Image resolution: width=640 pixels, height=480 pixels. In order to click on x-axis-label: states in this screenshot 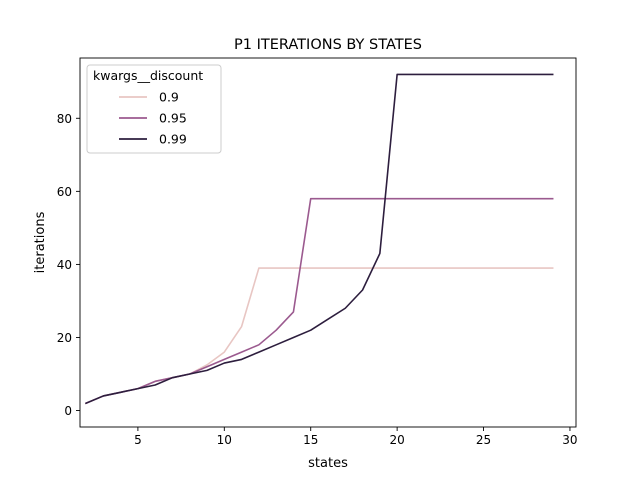, I will do `click(328, 463)`.